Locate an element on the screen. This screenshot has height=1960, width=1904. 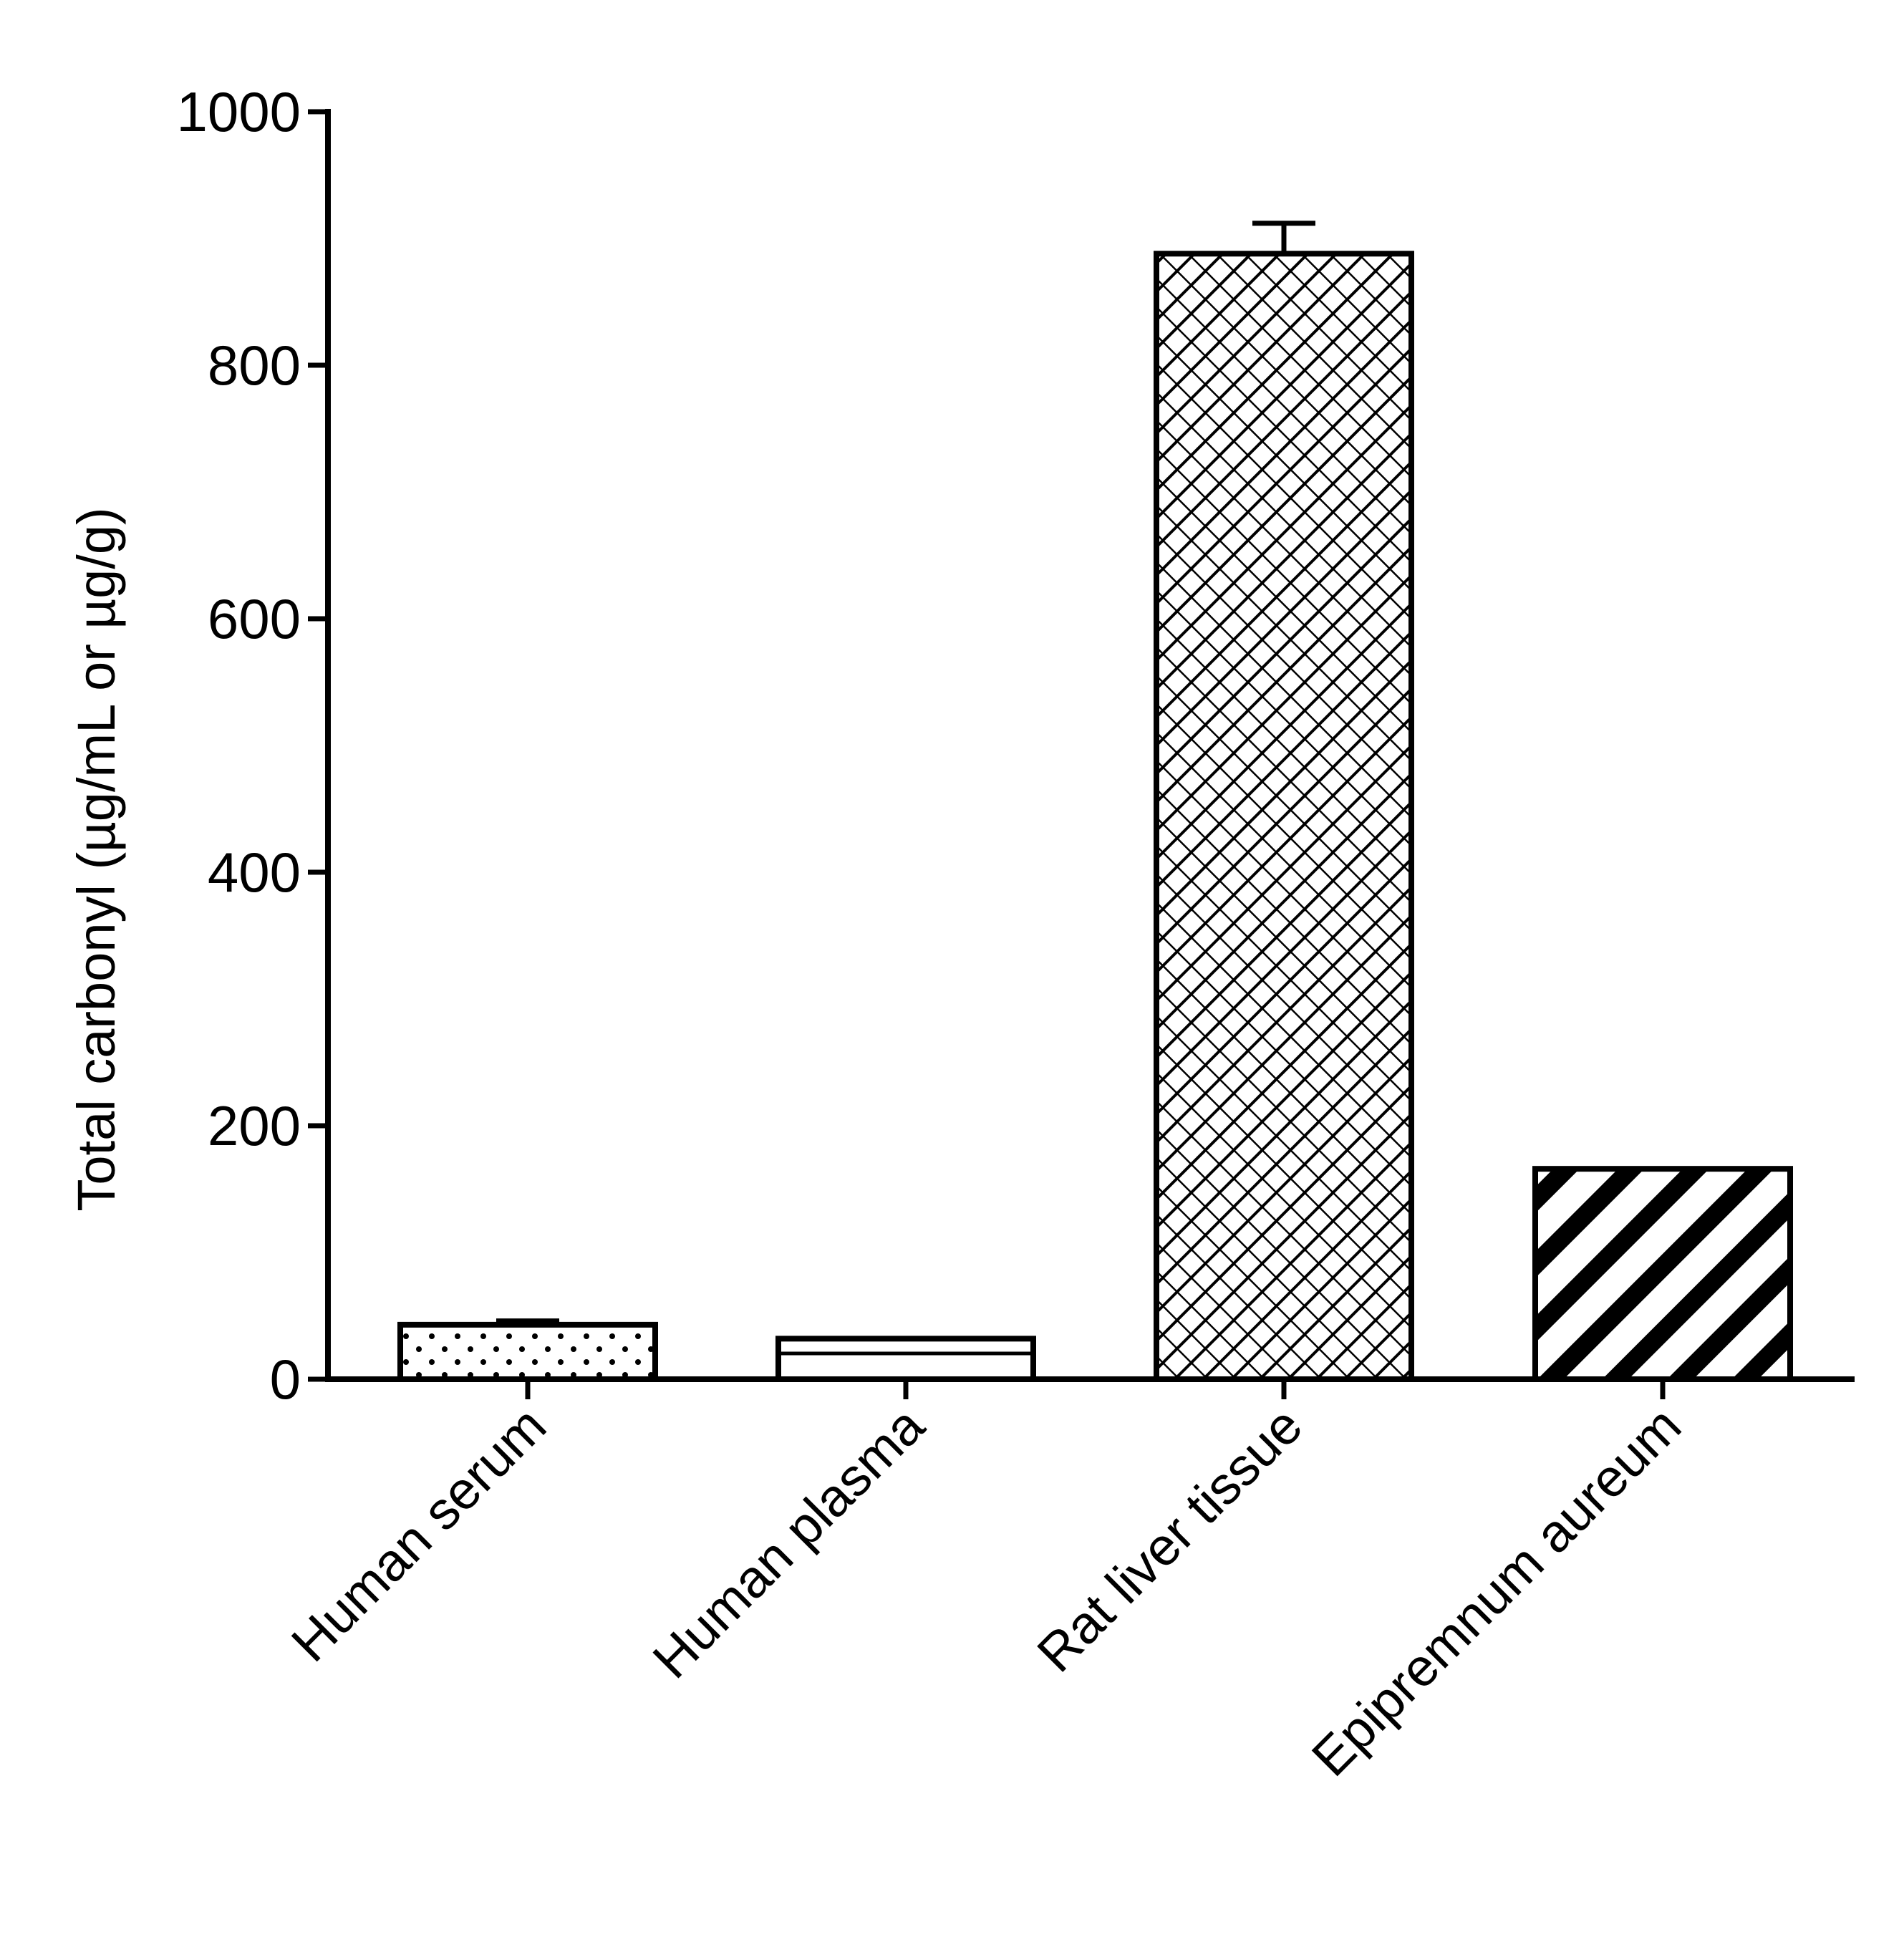
y-tick-label: 0 is located at coordinates (285, 1379).